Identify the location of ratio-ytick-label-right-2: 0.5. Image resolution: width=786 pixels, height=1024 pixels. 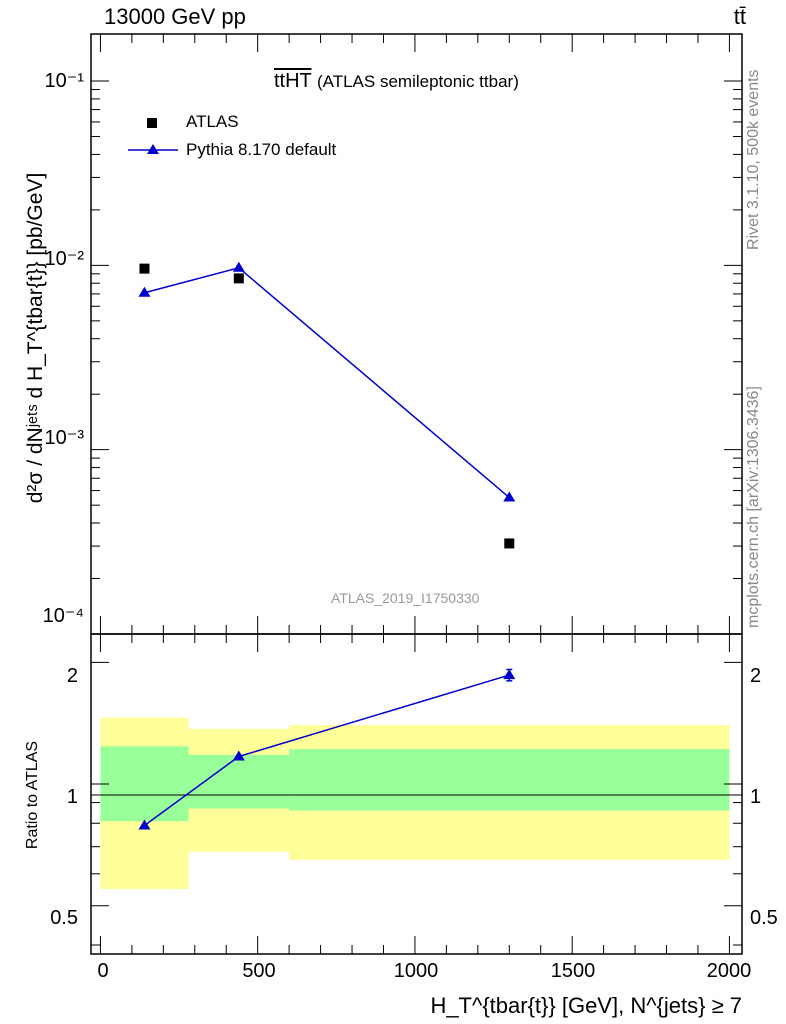
(764, 918).